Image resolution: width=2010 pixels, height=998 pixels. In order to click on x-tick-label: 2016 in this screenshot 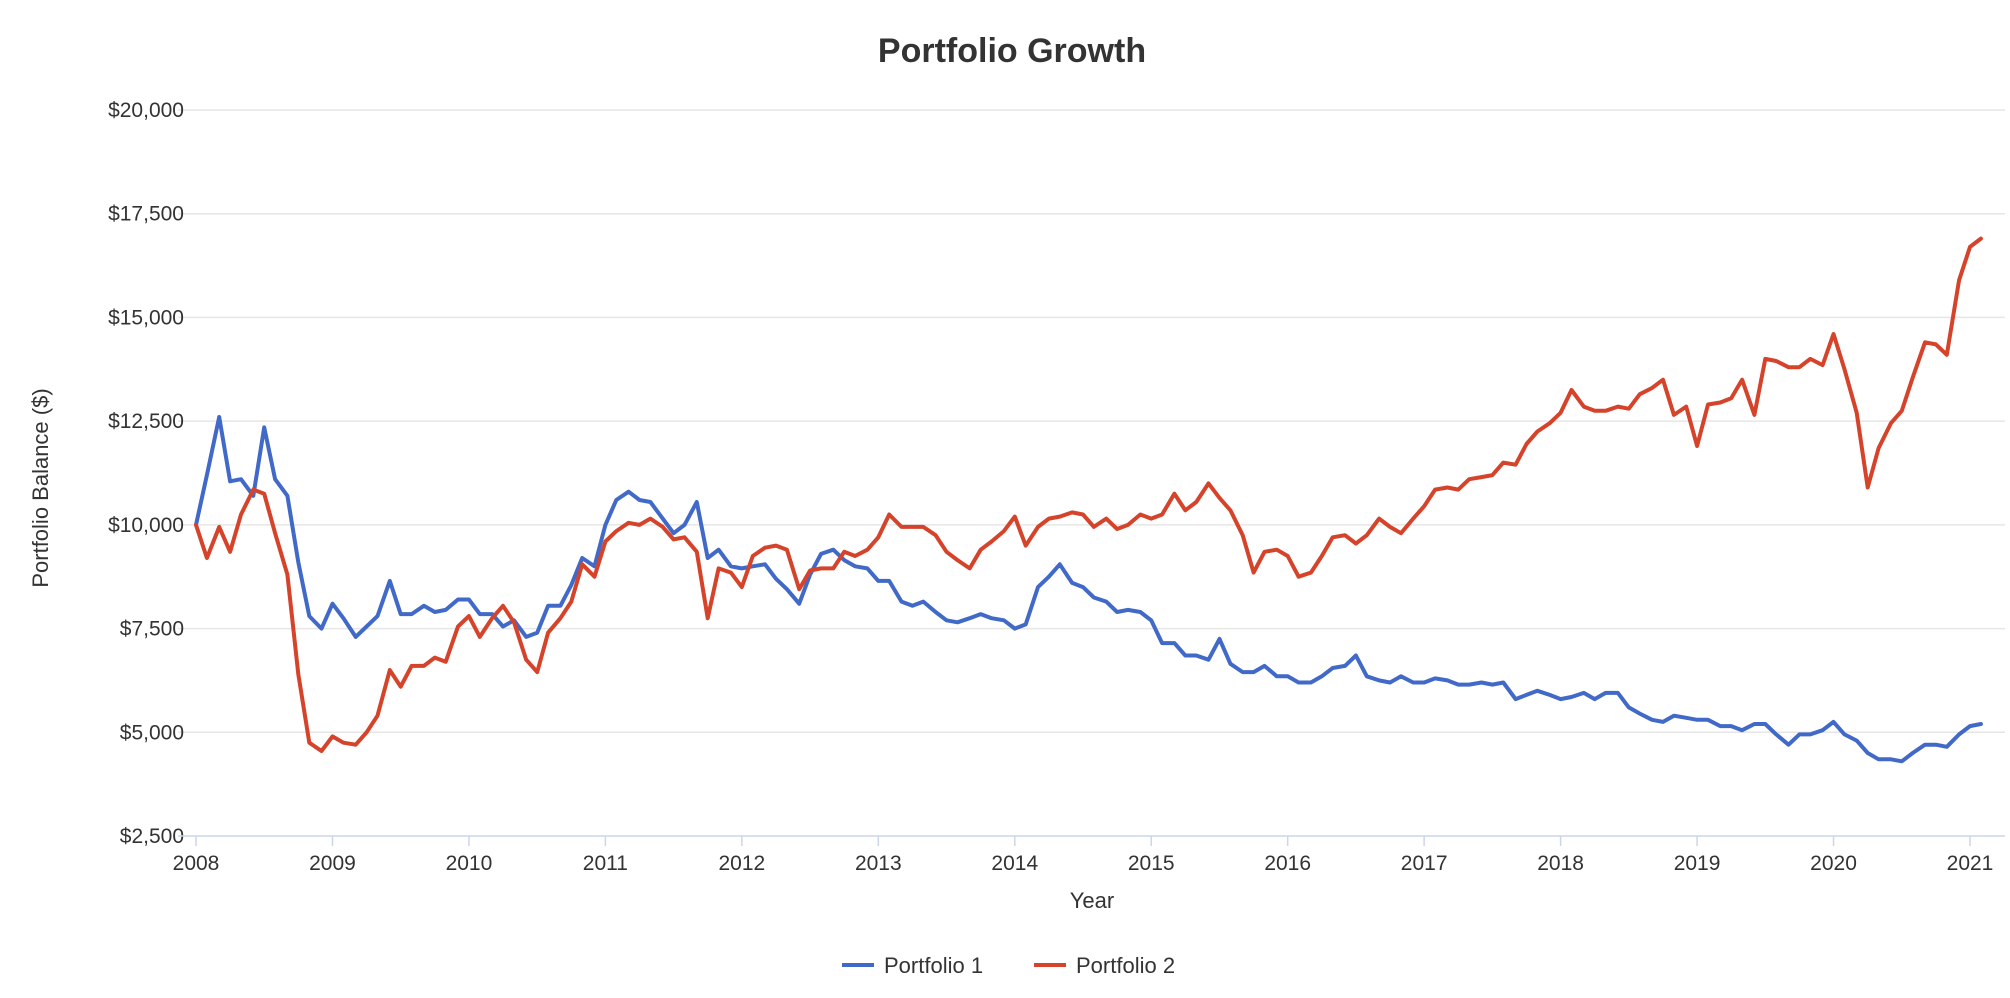, I will do `click(1287, 863)`.